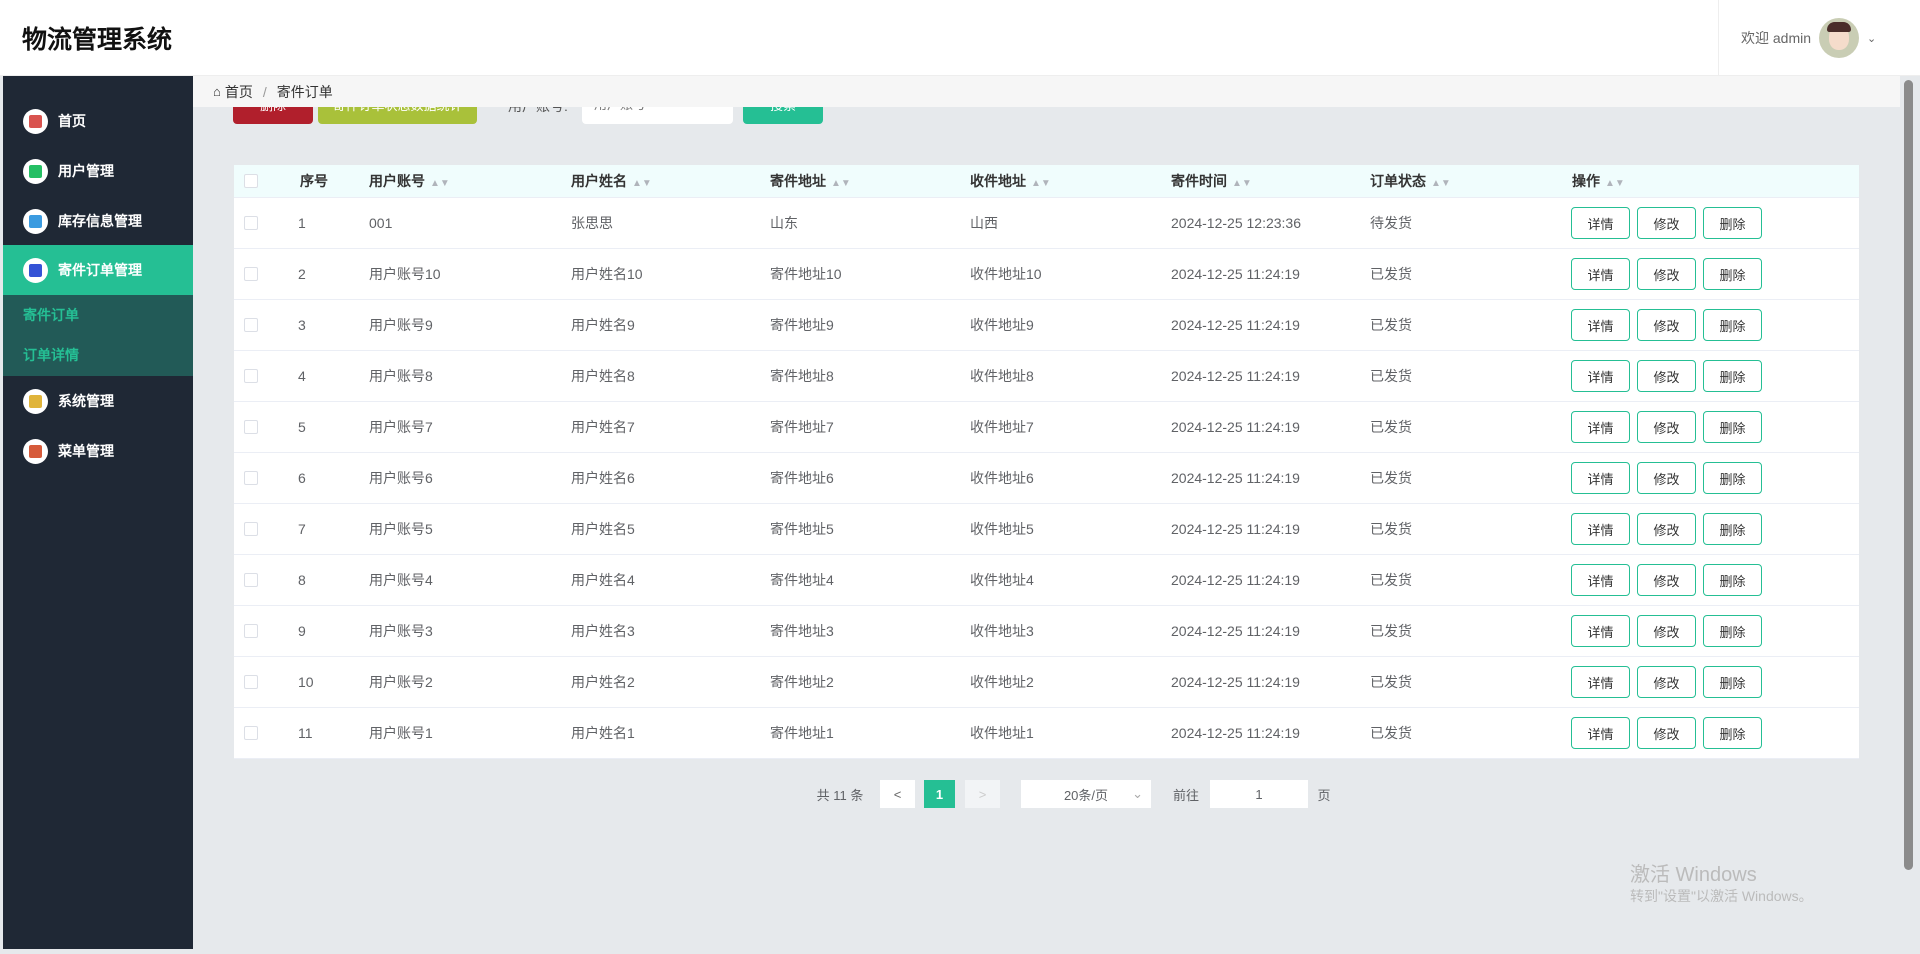 The height and width of the screenshot is (954, 1920). Describe the element at coordinates (238, 91) in the screenshot. I see `breadcrumb-home: 首页` at that location.